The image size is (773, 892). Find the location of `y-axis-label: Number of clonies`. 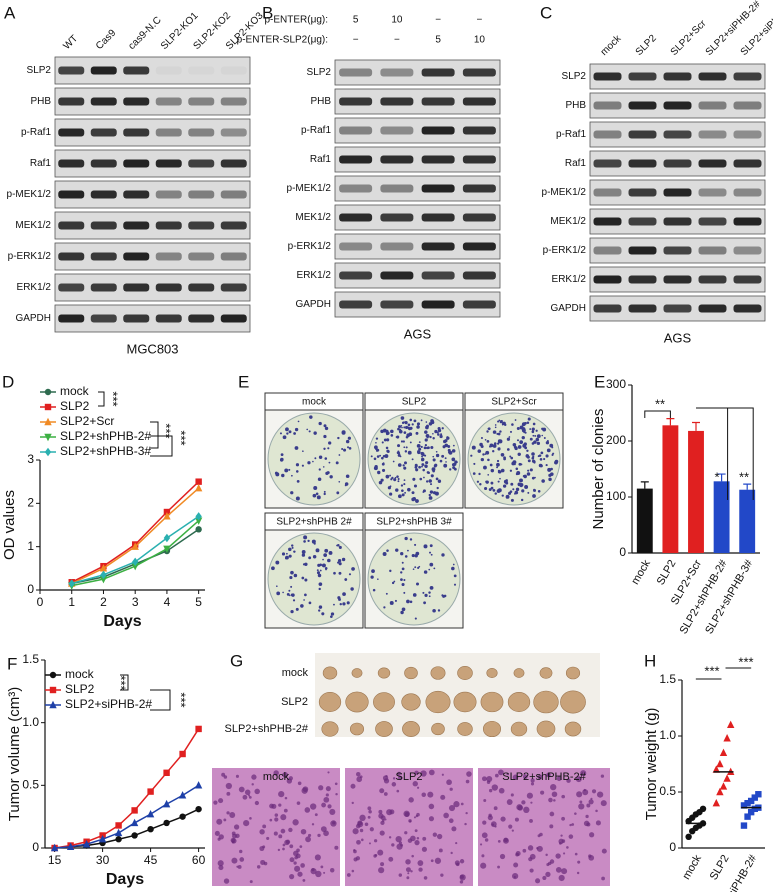

y-axis-label: Number of clonies is located at coordinates (598, 469).